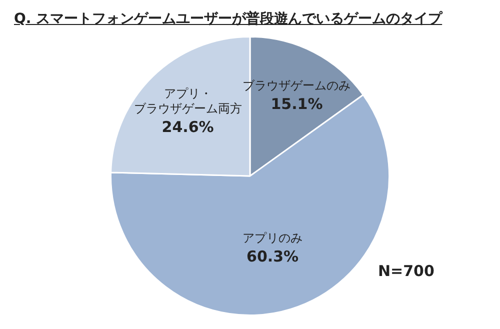 This screenshot has height=329, width=500. Describe the element at coordinates (272, 237) in the screenshot. I see `slice-label: アプリのみ` at that location.